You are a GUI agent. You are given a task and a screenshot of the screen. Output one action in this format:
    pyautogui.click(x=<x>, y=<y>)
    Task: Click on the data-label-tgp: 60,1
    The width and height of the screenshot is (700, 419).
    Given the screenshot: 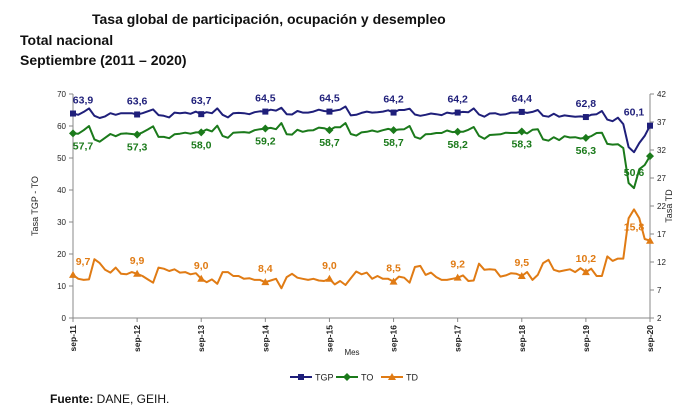 What is the action you would take?
    pyautogui.click(x=634, y=113)
    